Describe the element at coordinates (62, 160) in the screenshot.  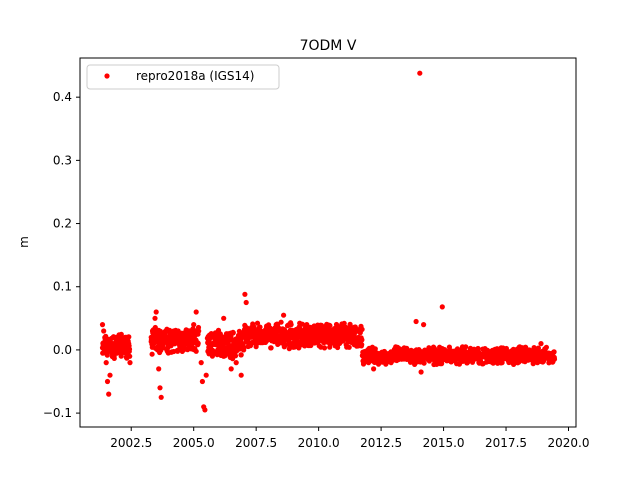
I see `y-tick-label: 0.3` at that location.